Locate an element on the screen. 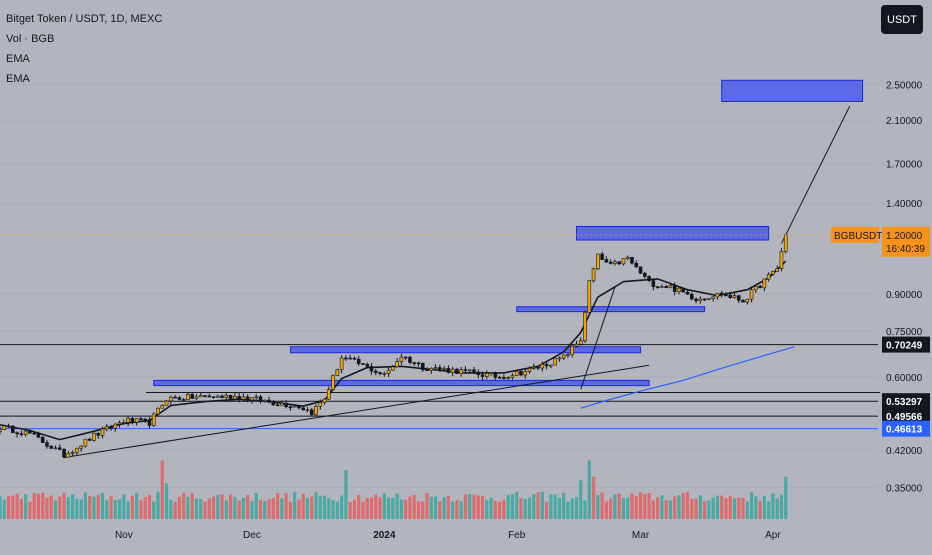  y-tick-label: 1.40000 is located at coordinates (904, 204).